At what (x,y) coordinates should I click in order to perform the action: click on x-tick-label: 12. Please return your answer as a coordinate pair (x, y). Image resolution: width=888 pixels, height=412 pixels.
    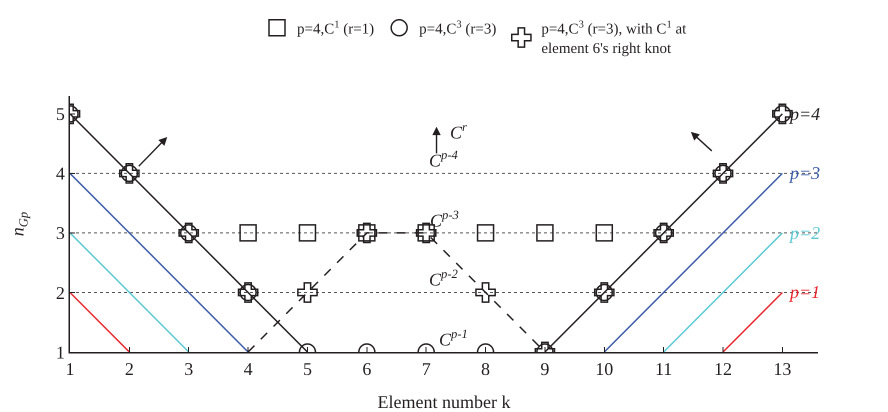
    Looking at the image, I should click on (723, 369).